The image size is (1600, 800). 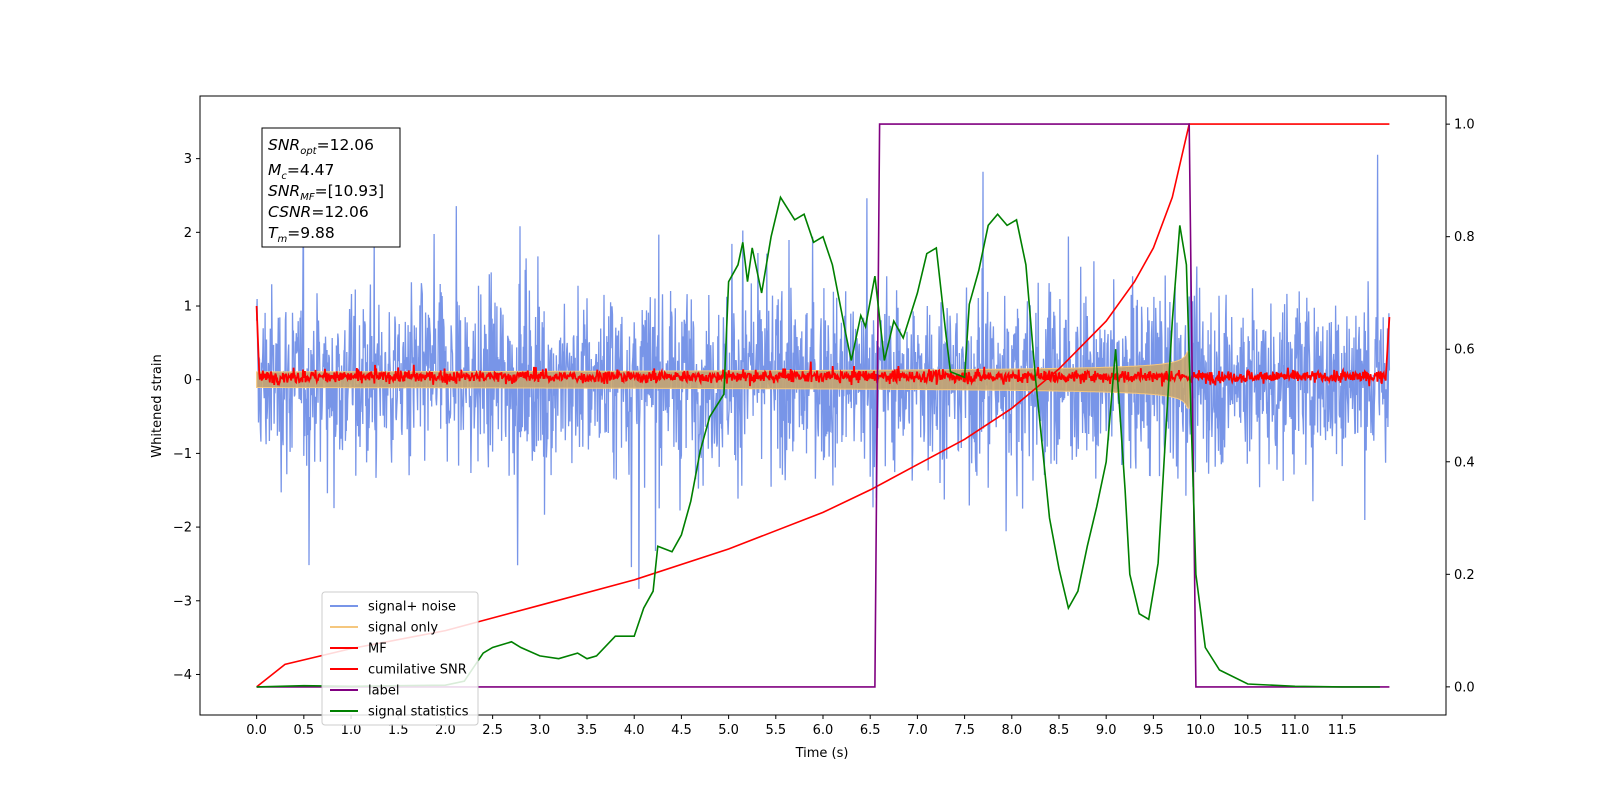 I want to click on y-tick-label: −4, so click(x=182, y=675).